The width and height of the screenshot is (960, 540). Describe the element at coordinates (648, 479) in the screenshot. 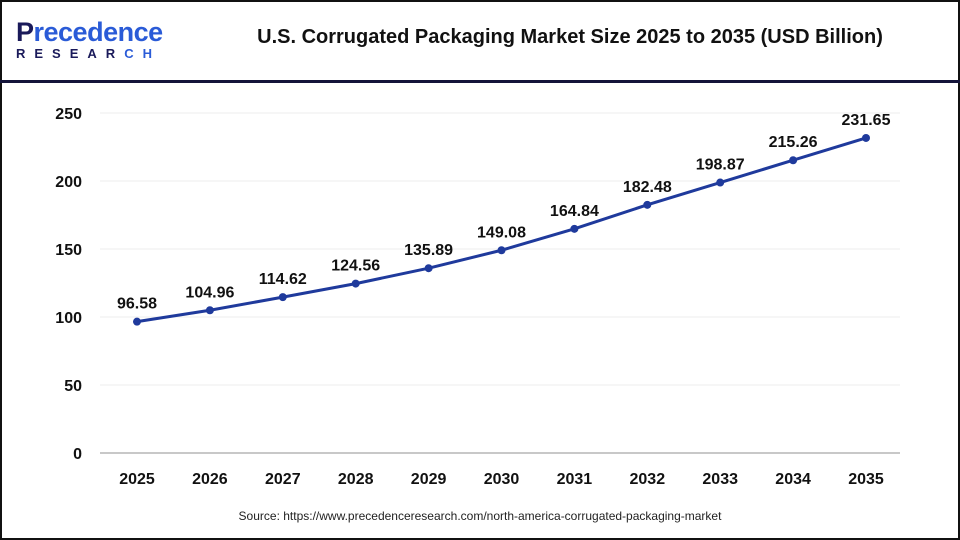

I see `x-tick-label: 2032` at that location.